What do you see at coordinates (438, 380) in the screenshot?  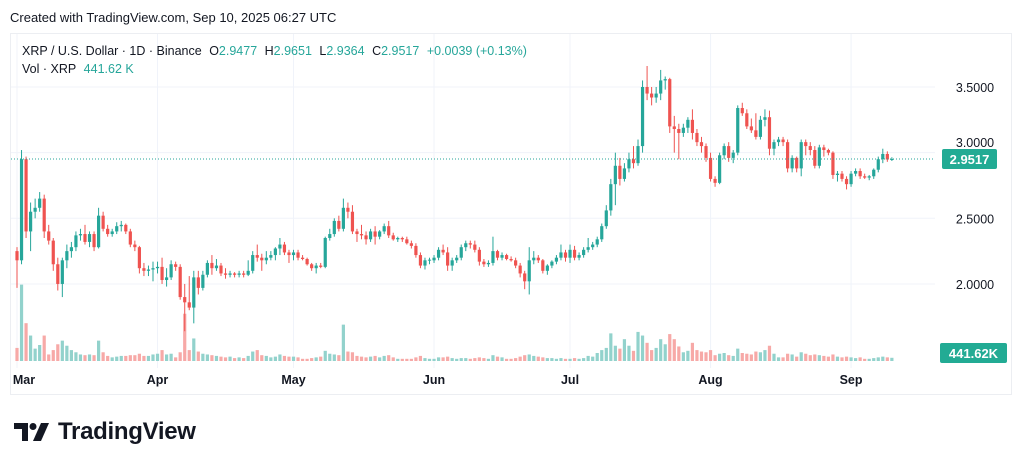 I see `time-axis: Mar Apr May Jun Jul Aug Sep` at bounding box center [438, 380].